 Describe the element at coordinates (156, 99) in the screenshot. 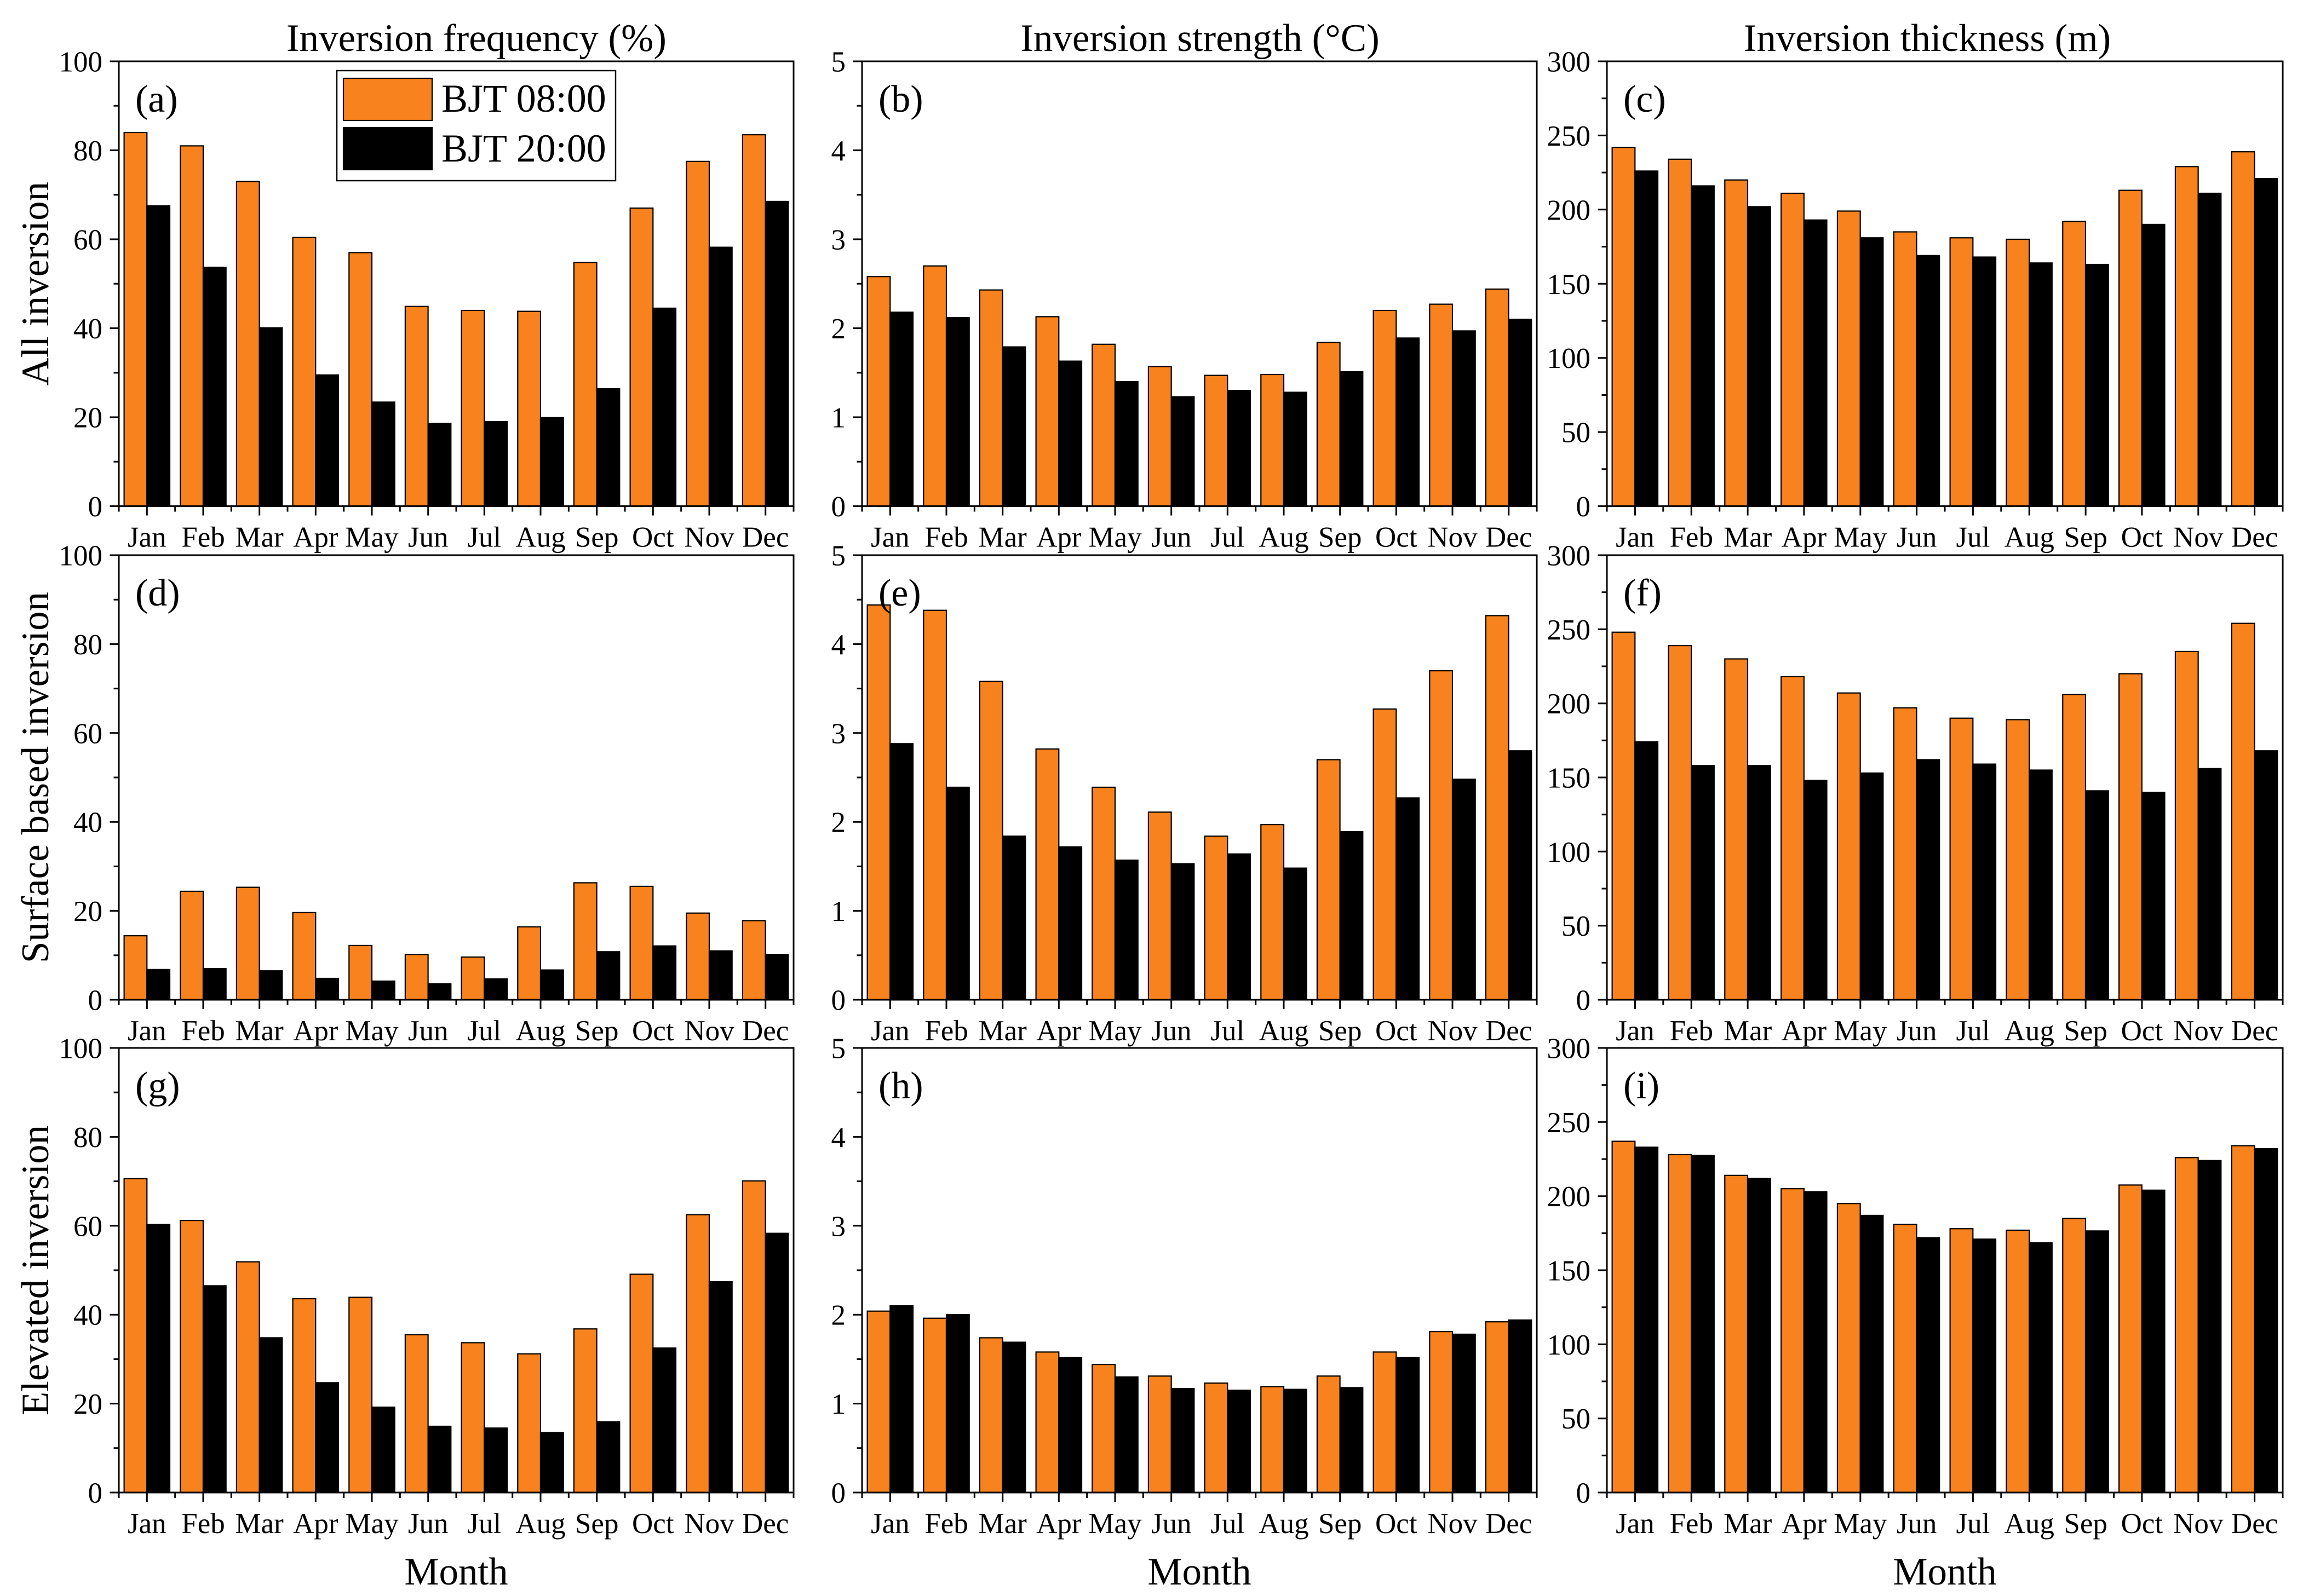

I see `svg-text: (a)` at that location.